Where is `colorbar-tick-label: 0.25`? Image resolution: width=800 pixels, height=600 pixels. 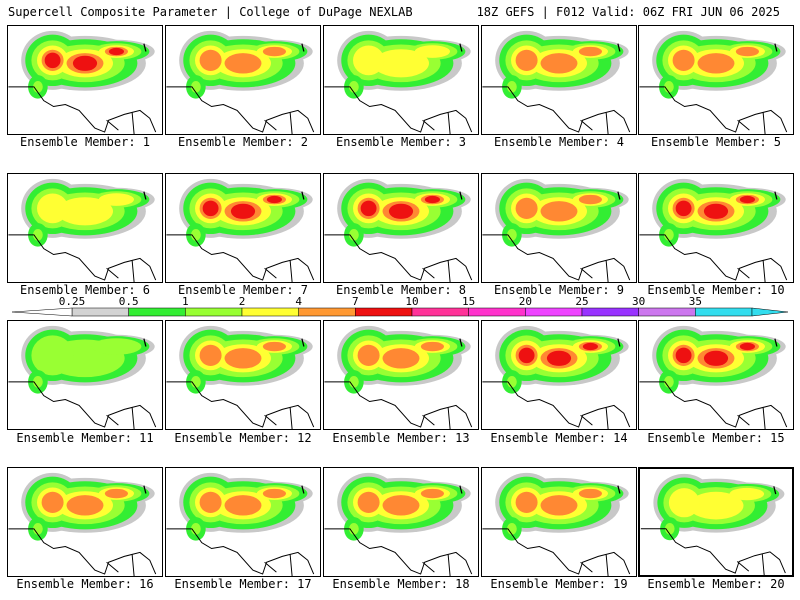 colorbar-tick-label: 0.25 is located at coordinates (72, 302).